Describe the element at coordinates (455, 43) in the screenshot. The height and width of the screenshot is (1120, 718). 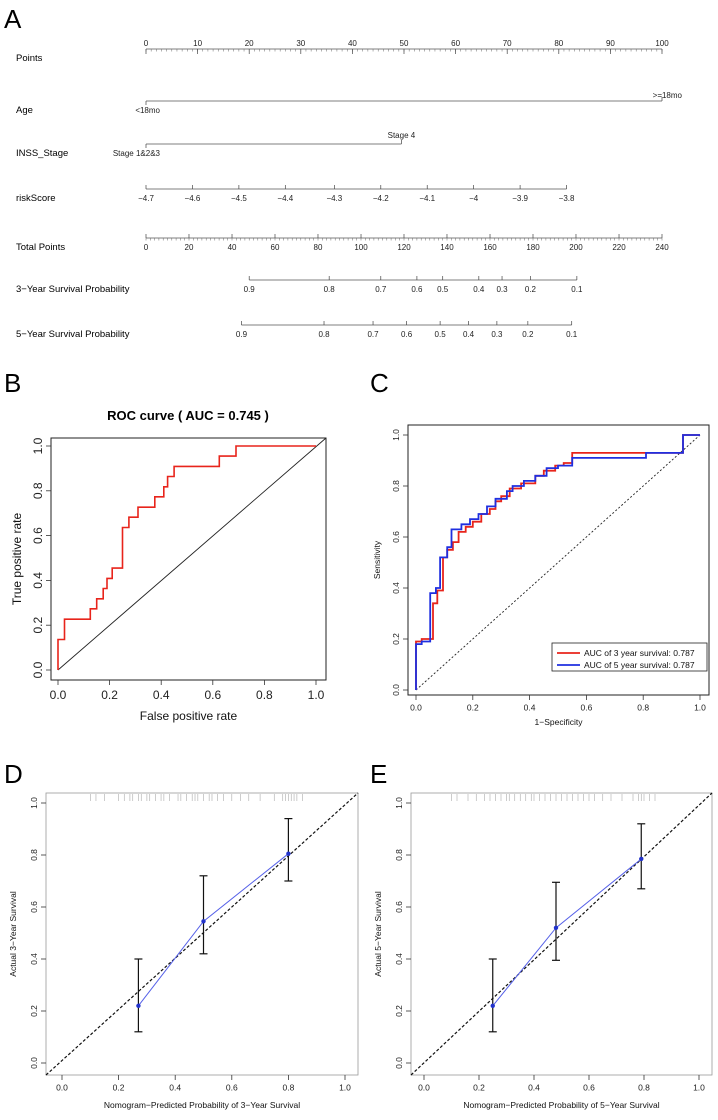
I see `nomogram-tick-label: 60` at that location.